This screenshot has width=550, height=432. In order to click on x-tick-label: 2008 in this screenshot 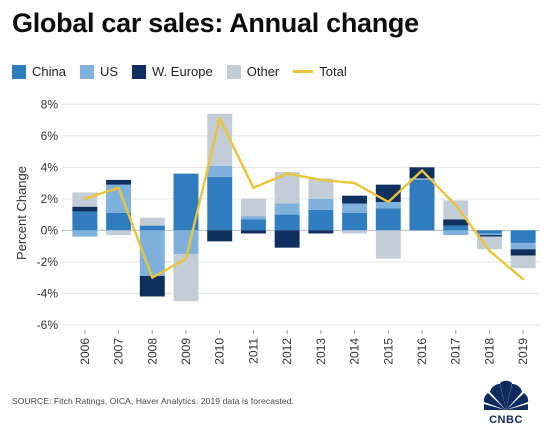, I will do `click(152, 351)`.